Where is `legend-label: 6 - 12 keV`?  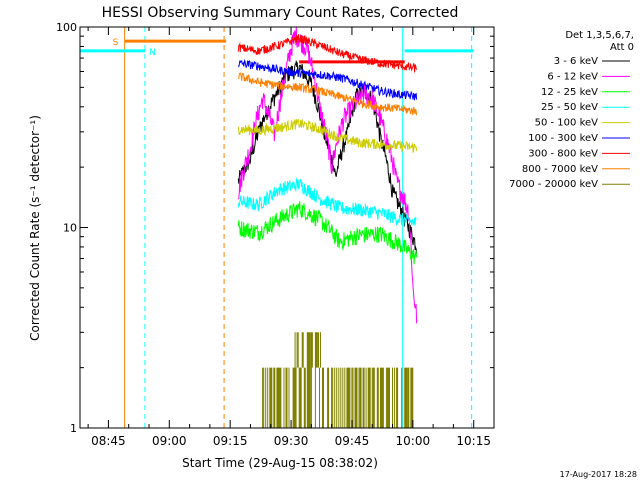 legend-label: 6 - 12 keV is located at coordinates (572, 76).